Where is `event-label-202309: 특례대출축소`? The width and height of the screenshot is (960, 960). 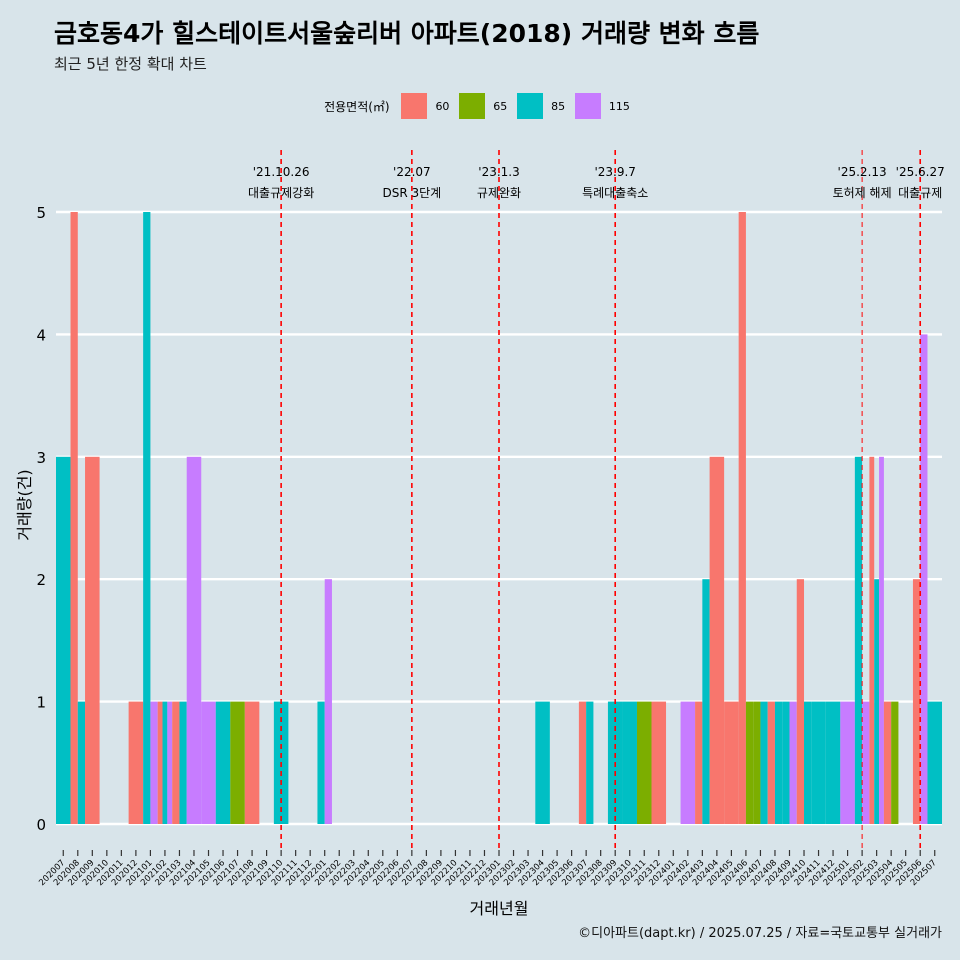
event-label-202309: 특례대출축소 is located at coordinates (615, 193).